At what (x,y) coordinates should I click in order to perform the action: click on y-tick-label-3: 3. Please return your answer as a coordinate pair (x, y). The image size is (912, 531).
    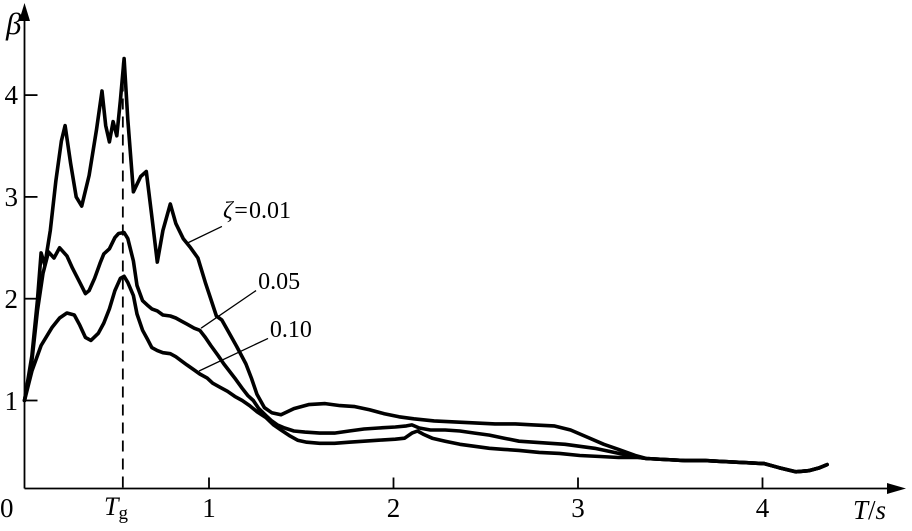
    Looking at the image, I should click on (11, 196).